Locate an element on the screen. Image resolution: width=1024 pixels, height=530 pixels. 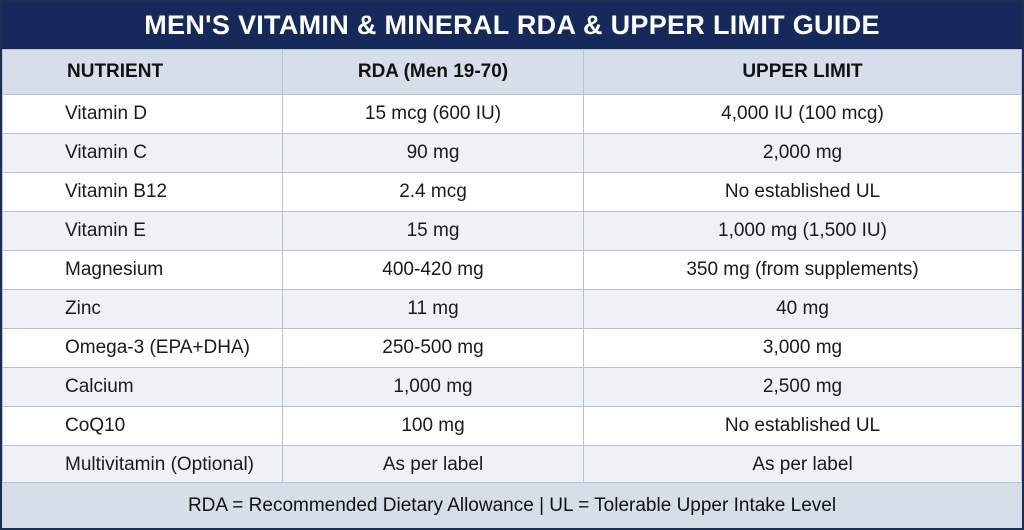
upper-limit-cell: 2,000 mg is located at coordinates (802, 153).